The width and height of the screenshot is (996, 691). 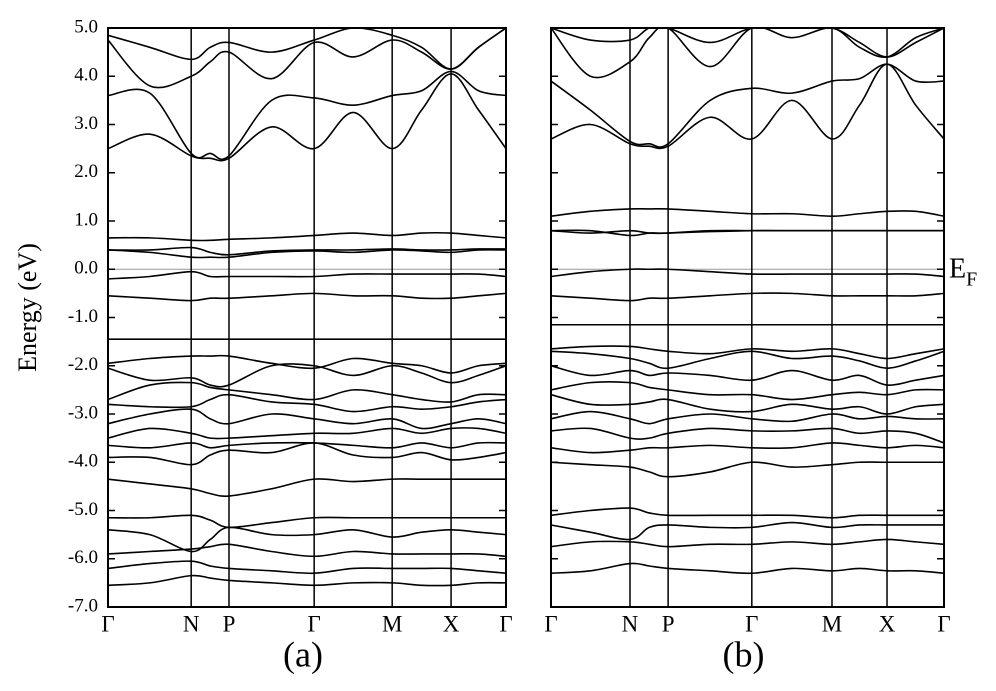 I want to click on y-tick-label: 1.0, so click(x=86, y=219).